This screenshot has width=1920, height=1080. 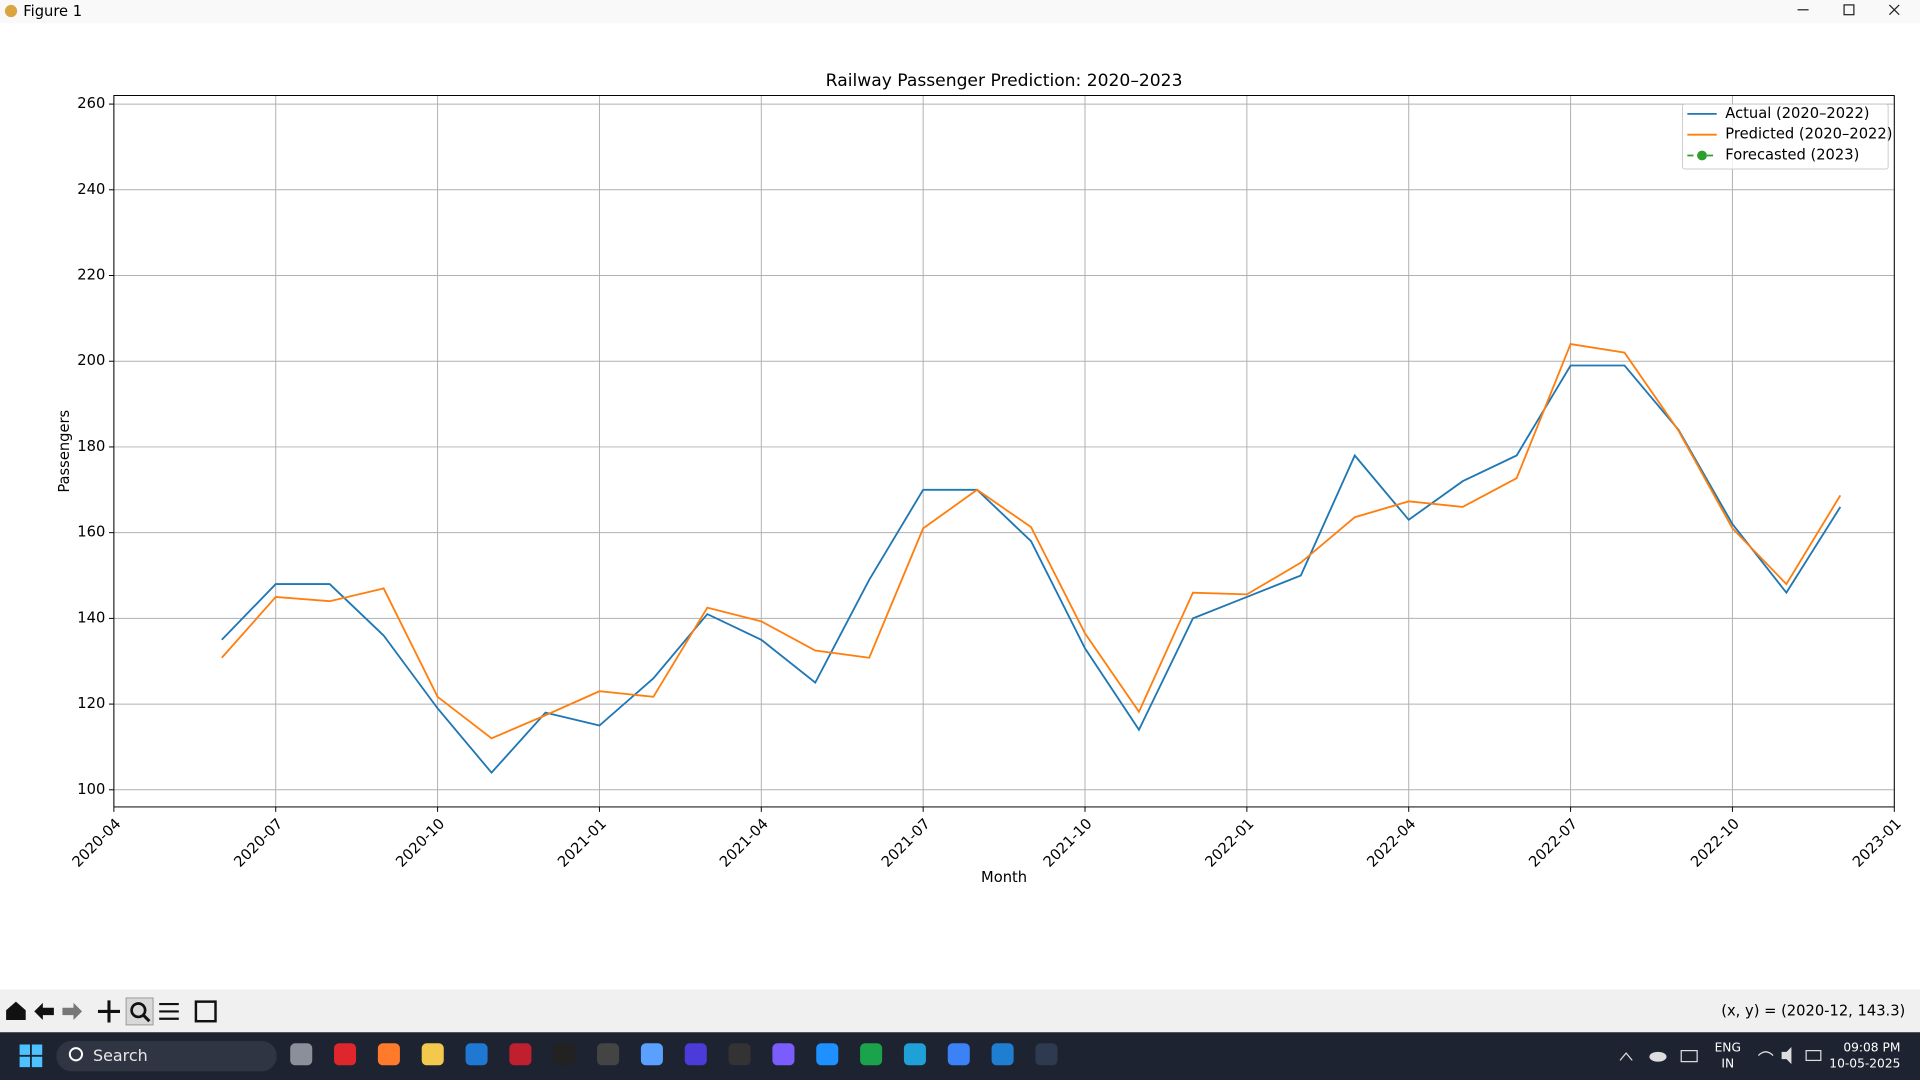 I want to click on keyboard-icon, so click(x=1689, y=1056).